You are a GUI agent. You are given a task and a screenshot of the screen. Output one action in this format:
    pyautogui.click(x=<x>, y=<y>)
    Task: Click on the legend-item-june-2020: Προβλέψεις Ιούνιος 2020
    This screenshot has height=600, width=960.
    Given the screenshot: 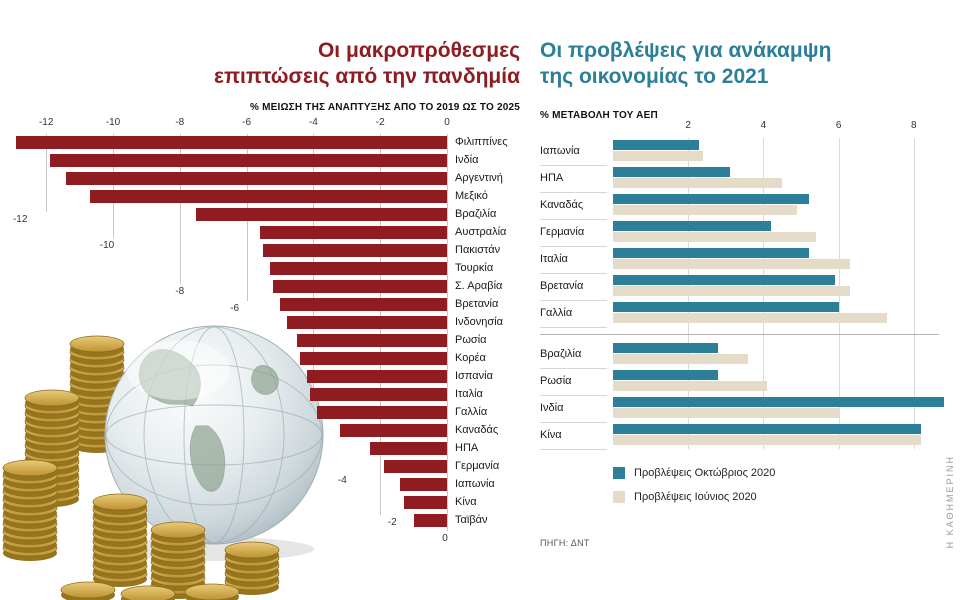 What is the action you would take?
    pyautogui.click(x=694, y=497)
    